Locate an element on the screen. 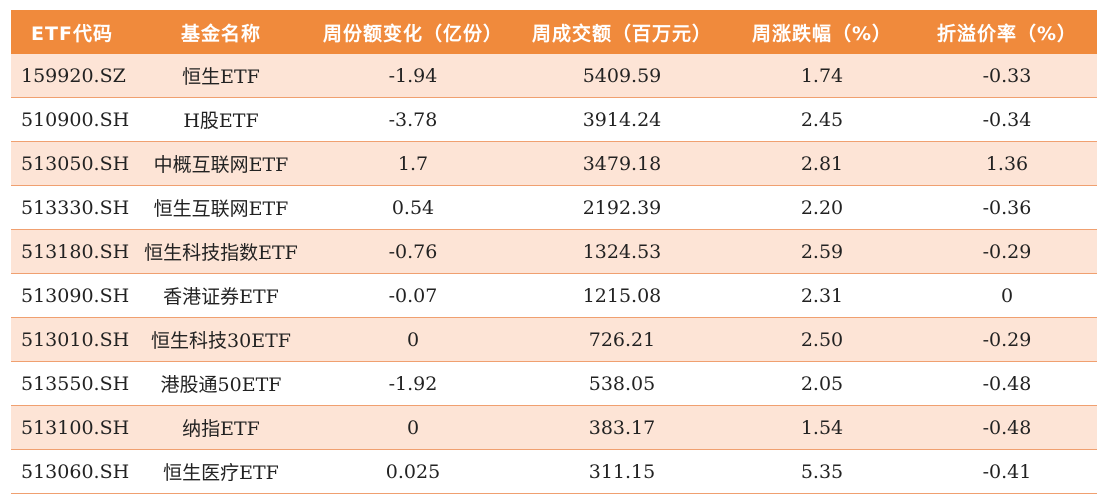 This screenshot has width=1107, height=502. table-row: 513090.SH 香港证券ETF -0.07 1215.08 2.31 0 is located at coordinates (554, 295).